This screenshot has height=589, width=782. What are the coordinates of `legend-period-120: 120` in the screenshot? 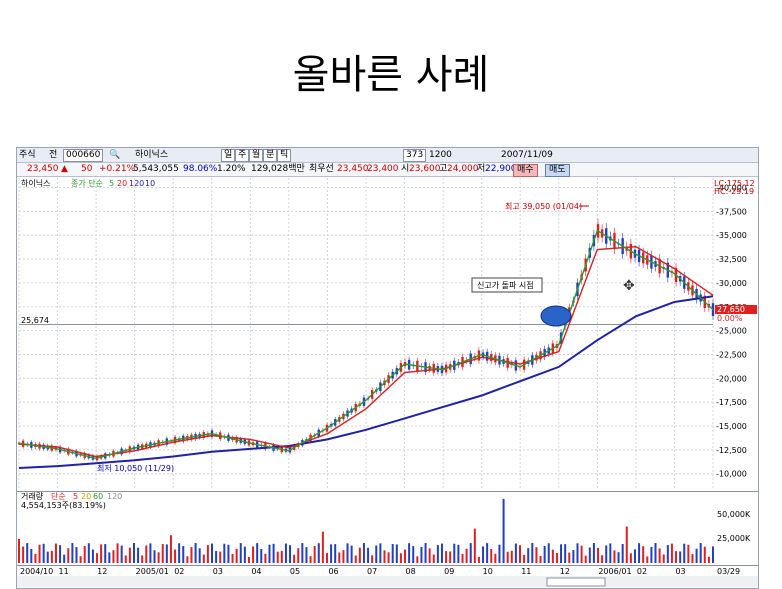 It's located at (136, 183).